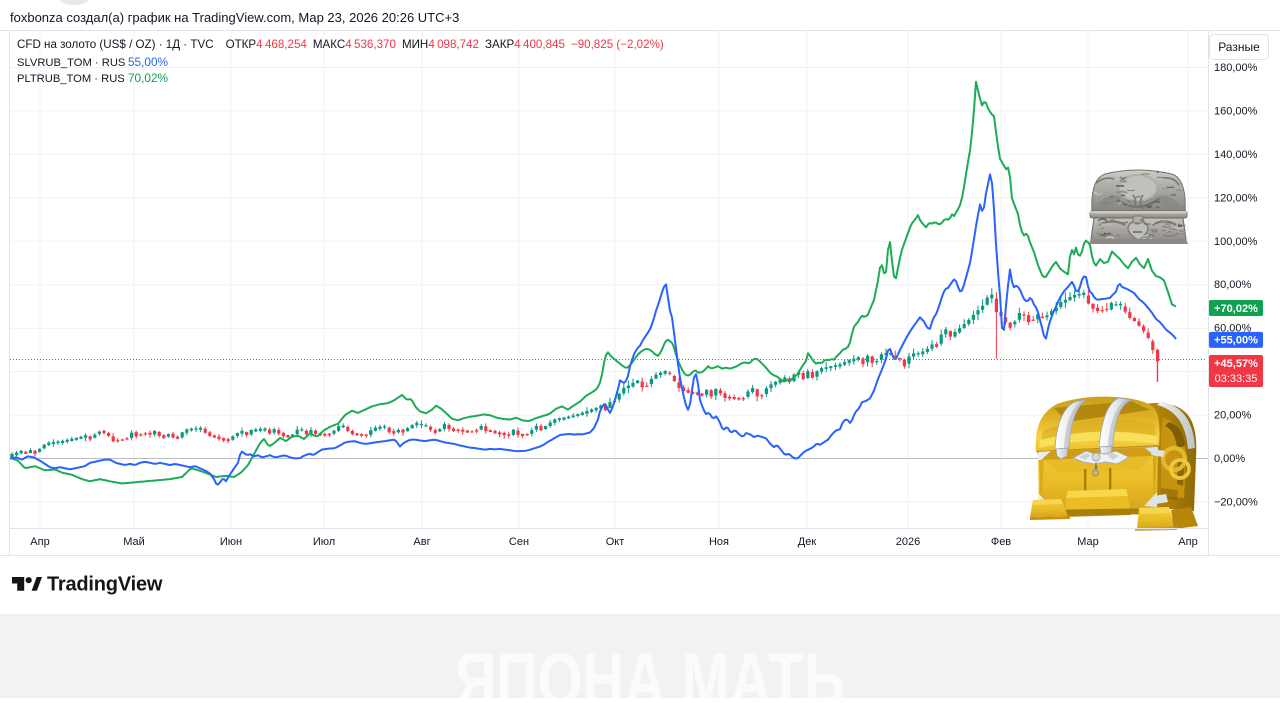 The image size is (1280, 703). What do you see at coordinates (231, 542) in the screenshot?
I see `svg-text: Июн` at bounding box center [231, 542].